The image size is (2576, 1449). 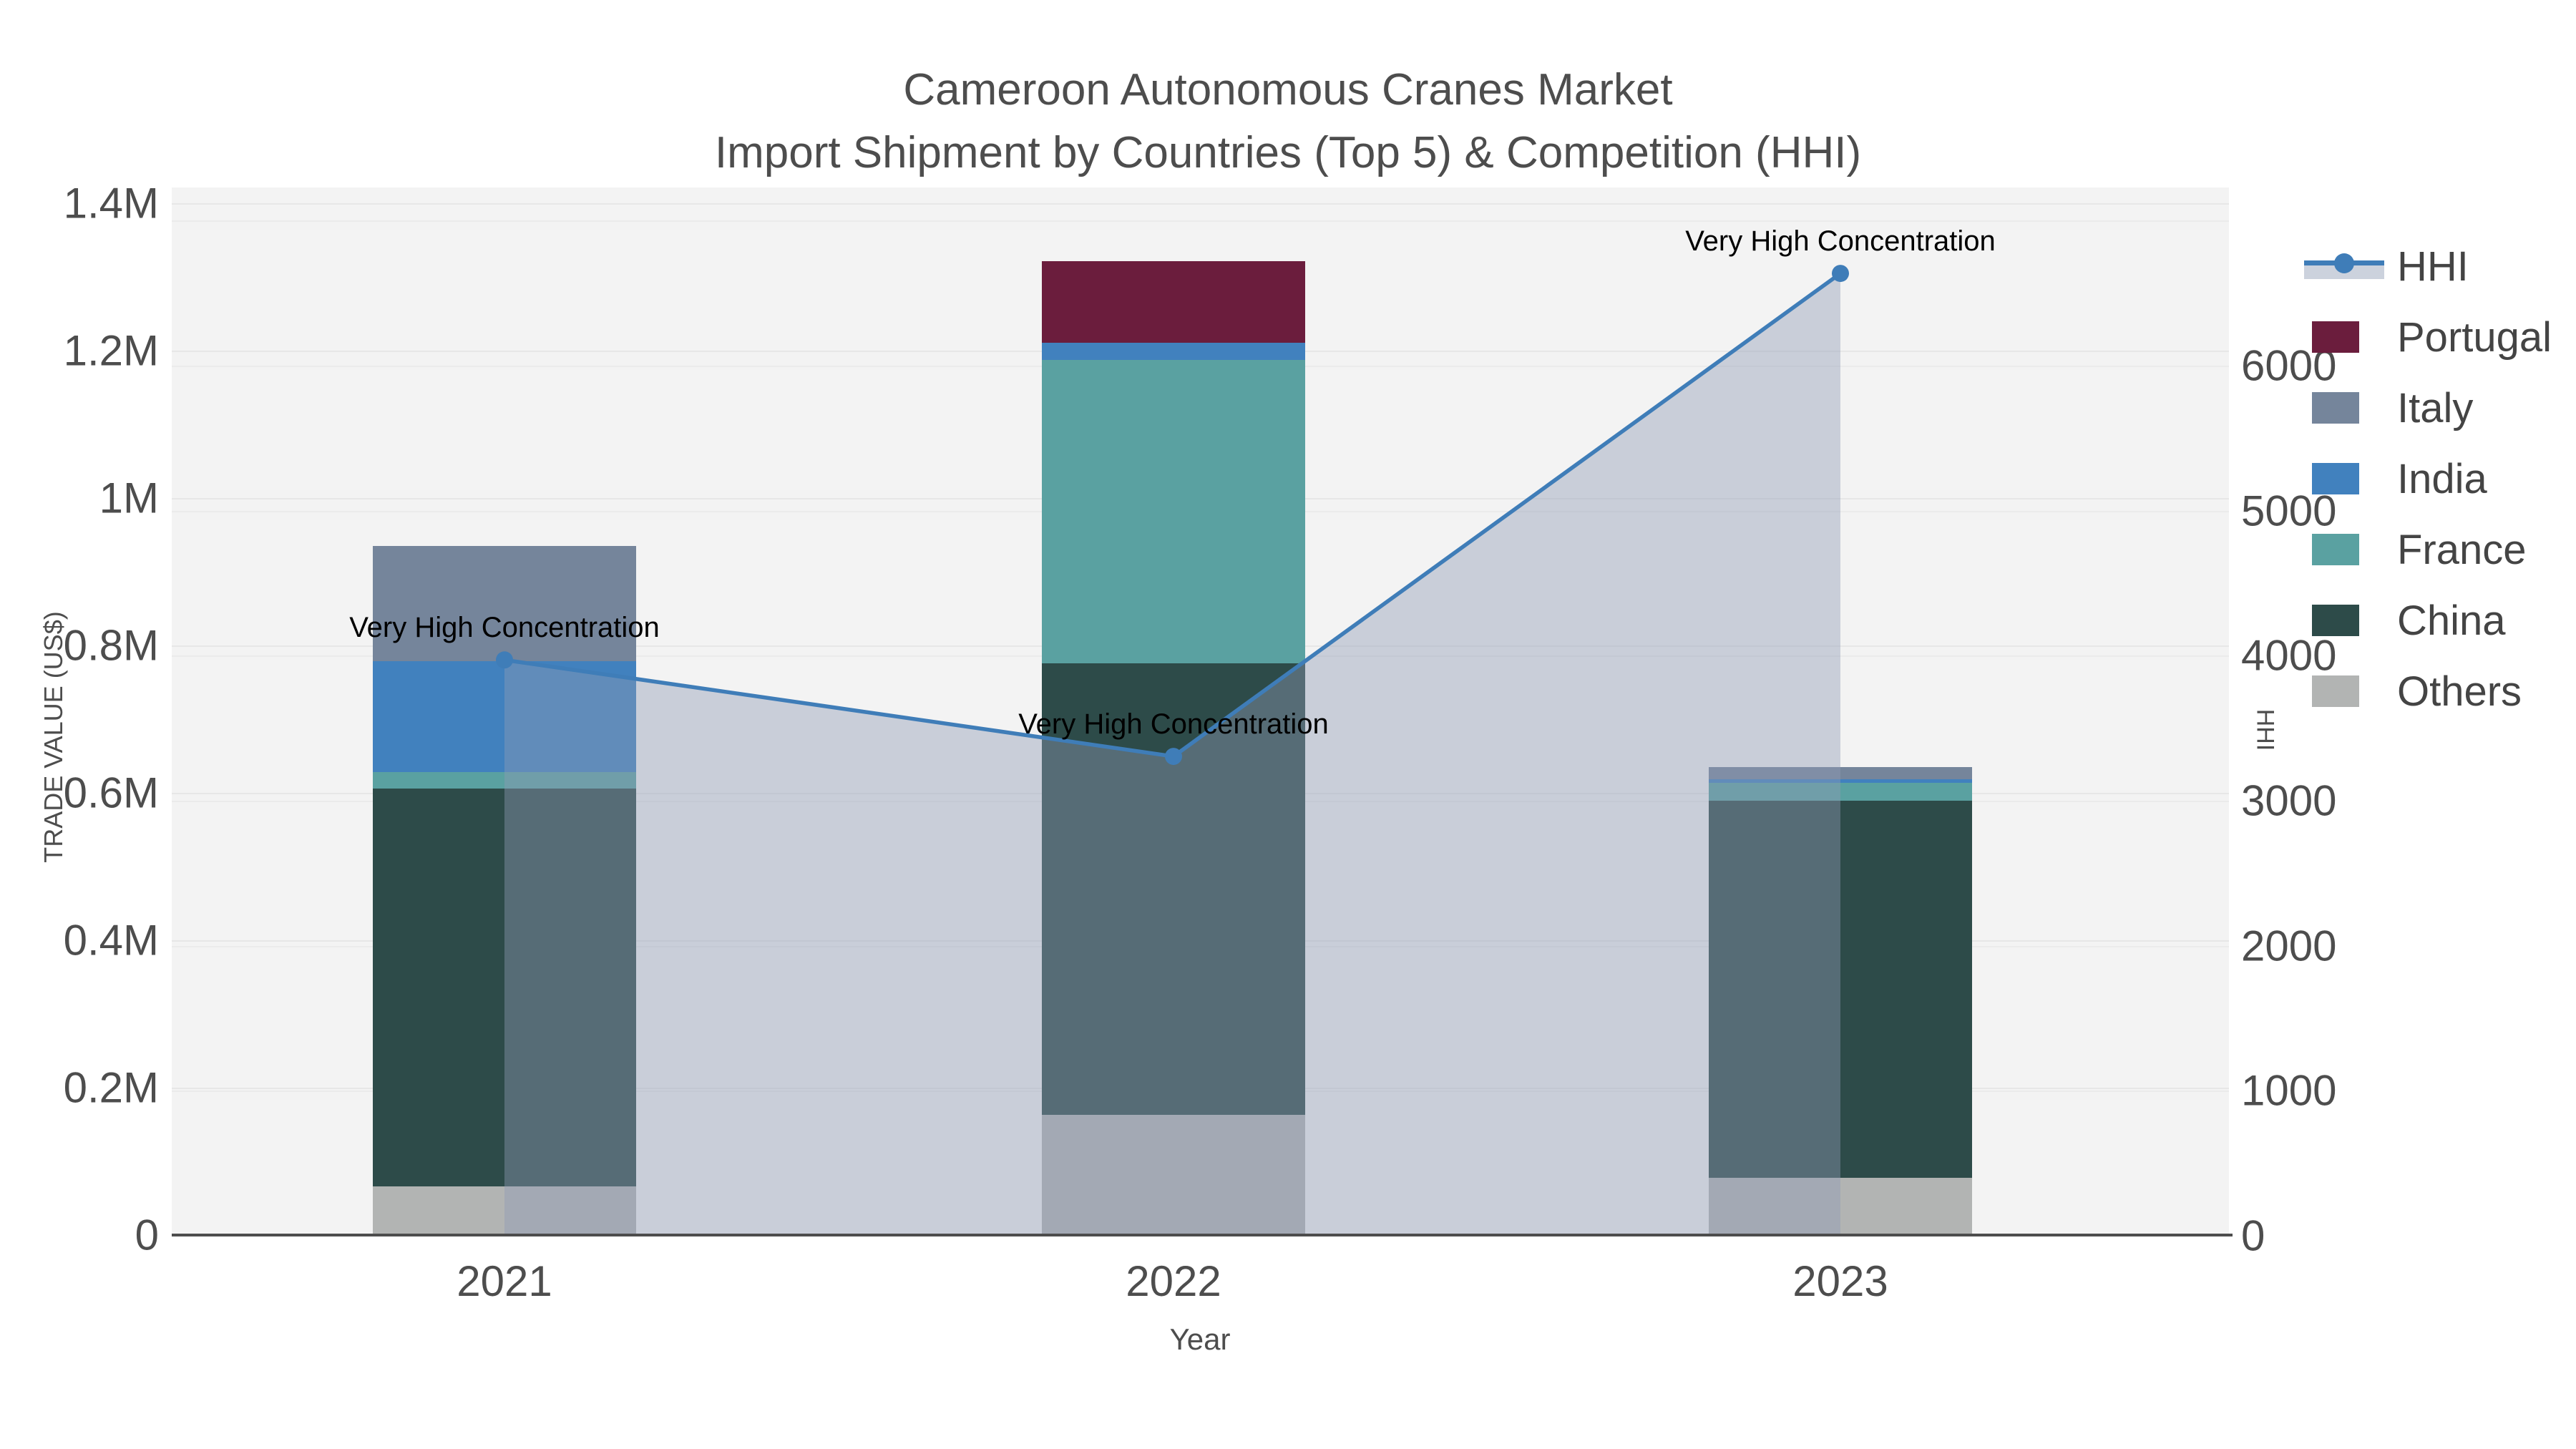 I want to click on hhi-marker-2022, so click(x=1173, y=757).